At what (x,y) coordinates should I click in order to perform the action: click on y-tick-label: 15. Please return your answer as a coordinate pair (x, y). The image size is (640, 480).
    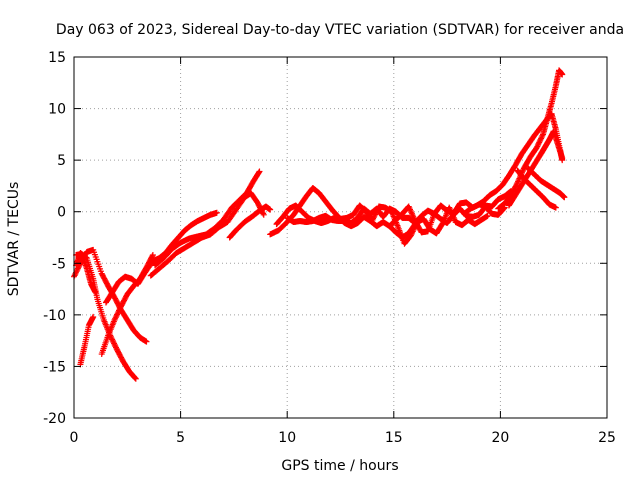
    Looking at the image, I should click on (57, 58).